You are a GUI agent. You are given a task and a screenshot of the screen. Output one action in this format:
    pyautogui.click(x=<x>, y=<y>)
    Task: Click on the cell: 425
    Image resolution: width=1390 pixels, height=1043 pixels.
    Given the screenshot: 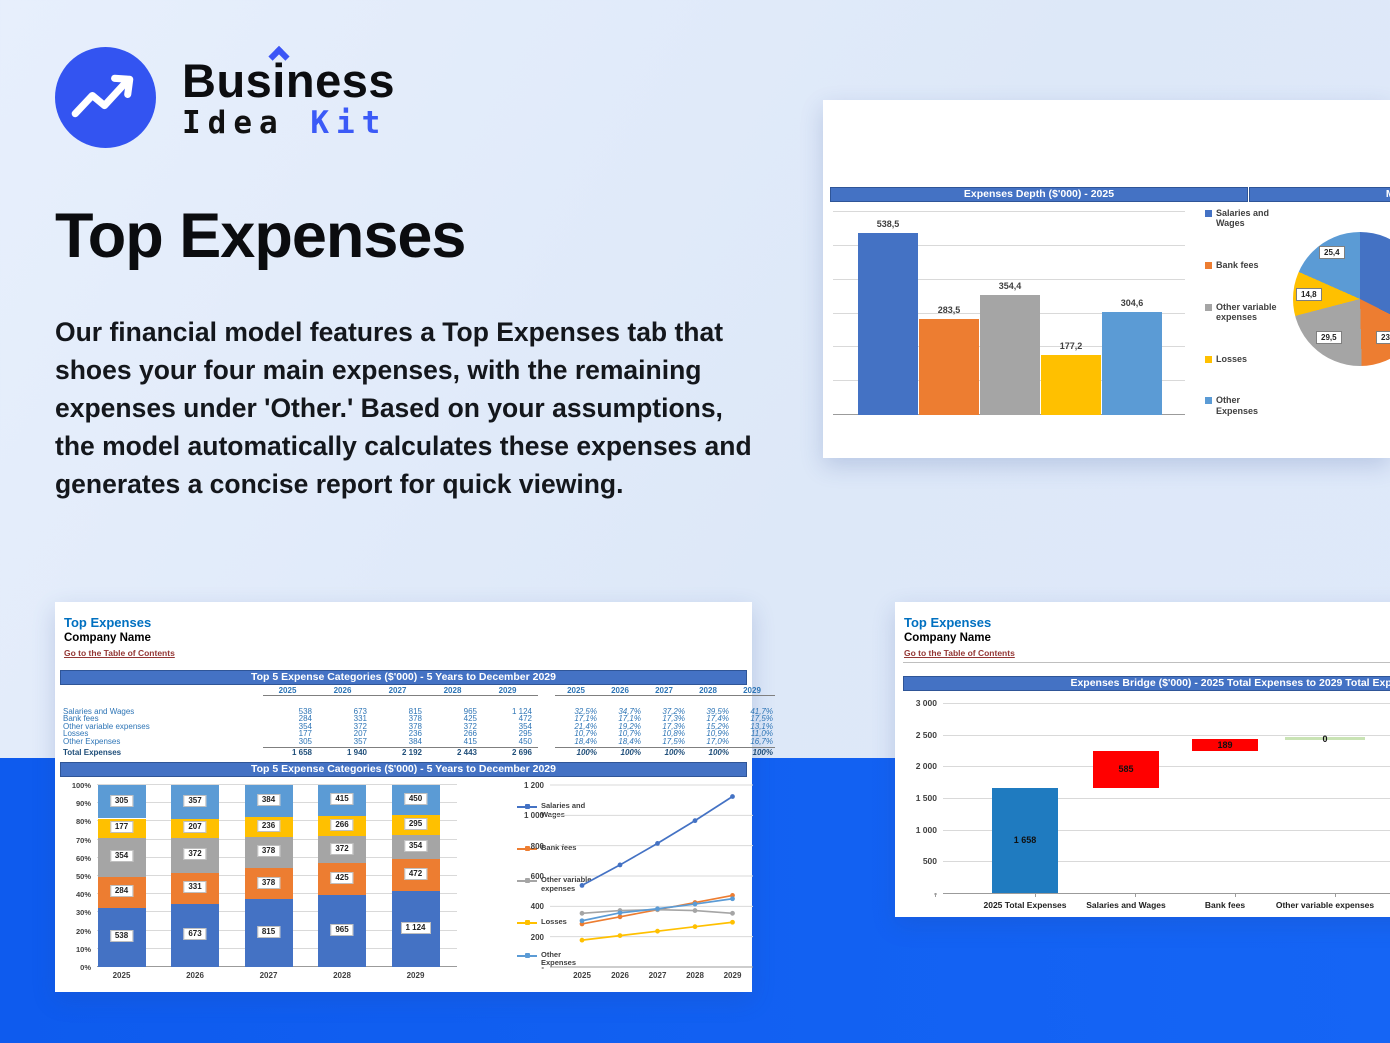 What is the action you would take?
    pyautogui.click(x=470, y=719)
    